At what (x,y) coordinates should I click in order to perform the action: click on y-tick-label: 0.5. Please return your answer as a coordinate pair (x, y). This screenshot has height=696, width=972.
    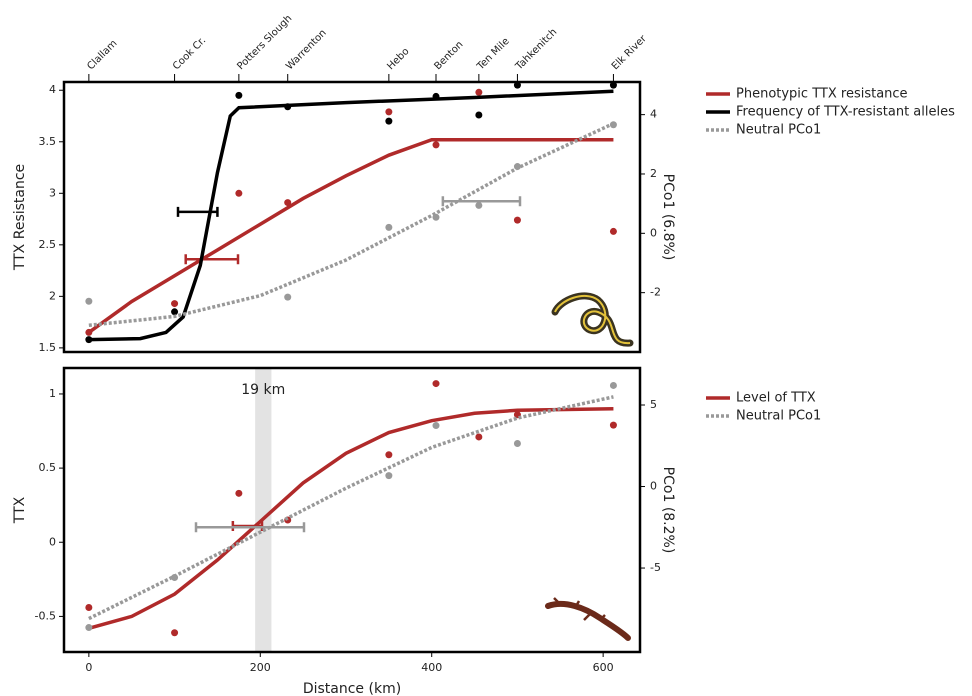
    Looking at the image, I should click on (48, 467).